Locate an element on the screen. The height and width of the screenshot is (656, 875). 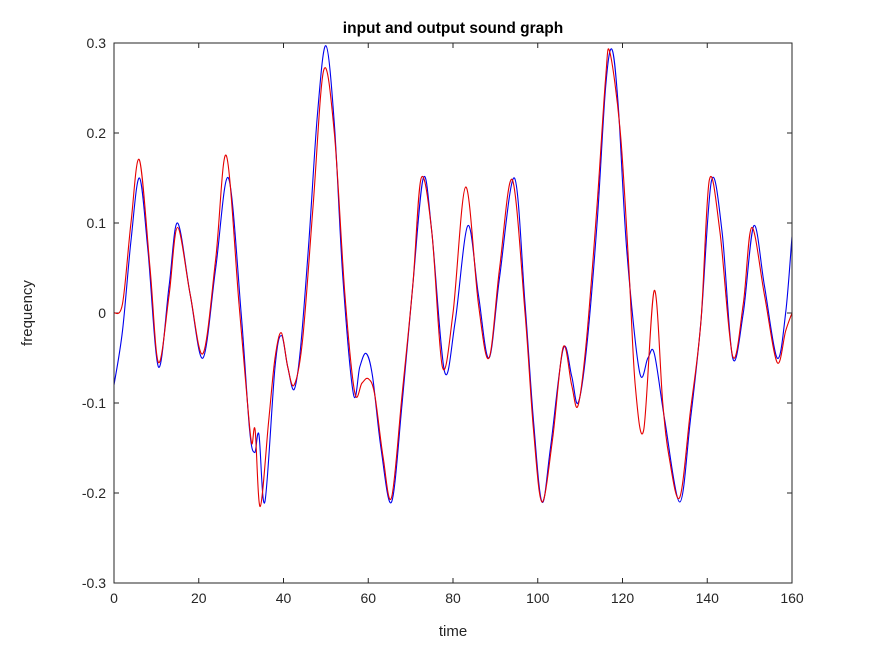
y-axis-label: frequency is located at coordinates (27, 313).